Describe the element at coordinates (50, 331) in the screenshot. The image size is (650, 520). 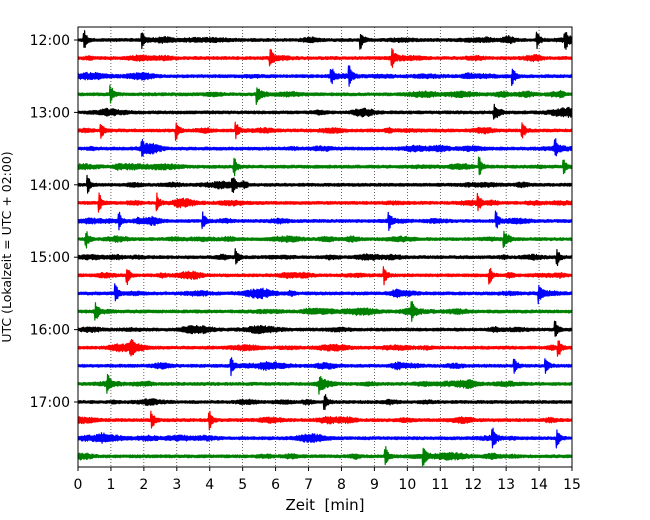
I see `y-tick-label: 16:00` at that location.